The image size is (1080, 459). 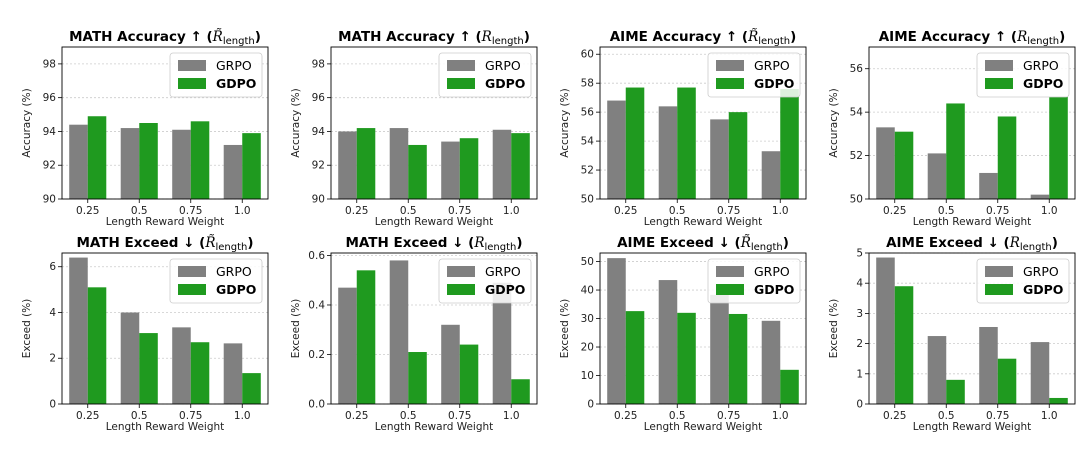 What do you see at coordinates (316, 256) in the screenshot?
I see `y-tick-label: 0.6` at bounding box center [316, 256].